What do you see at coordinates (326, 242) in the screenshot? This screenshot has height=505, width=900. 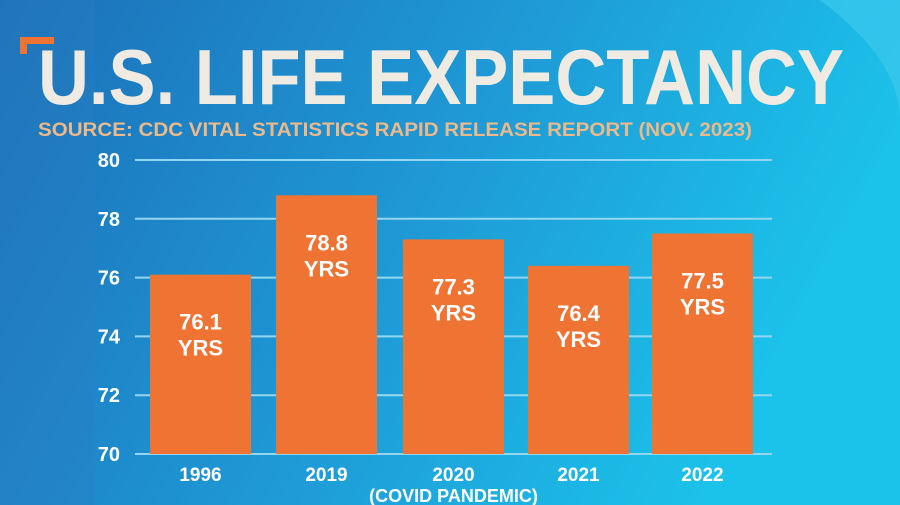 I see `bar-value-label: 78.8` at bounding box center [326, 242].